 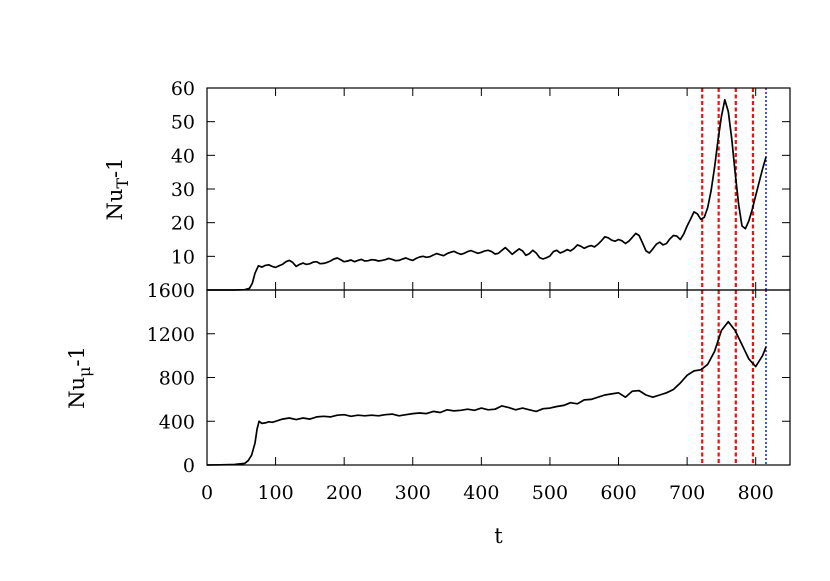 What do you see at coordinates (207, 493) in the screenshot?
I see `xtick-label: 0` at bounding box center [207, 493].